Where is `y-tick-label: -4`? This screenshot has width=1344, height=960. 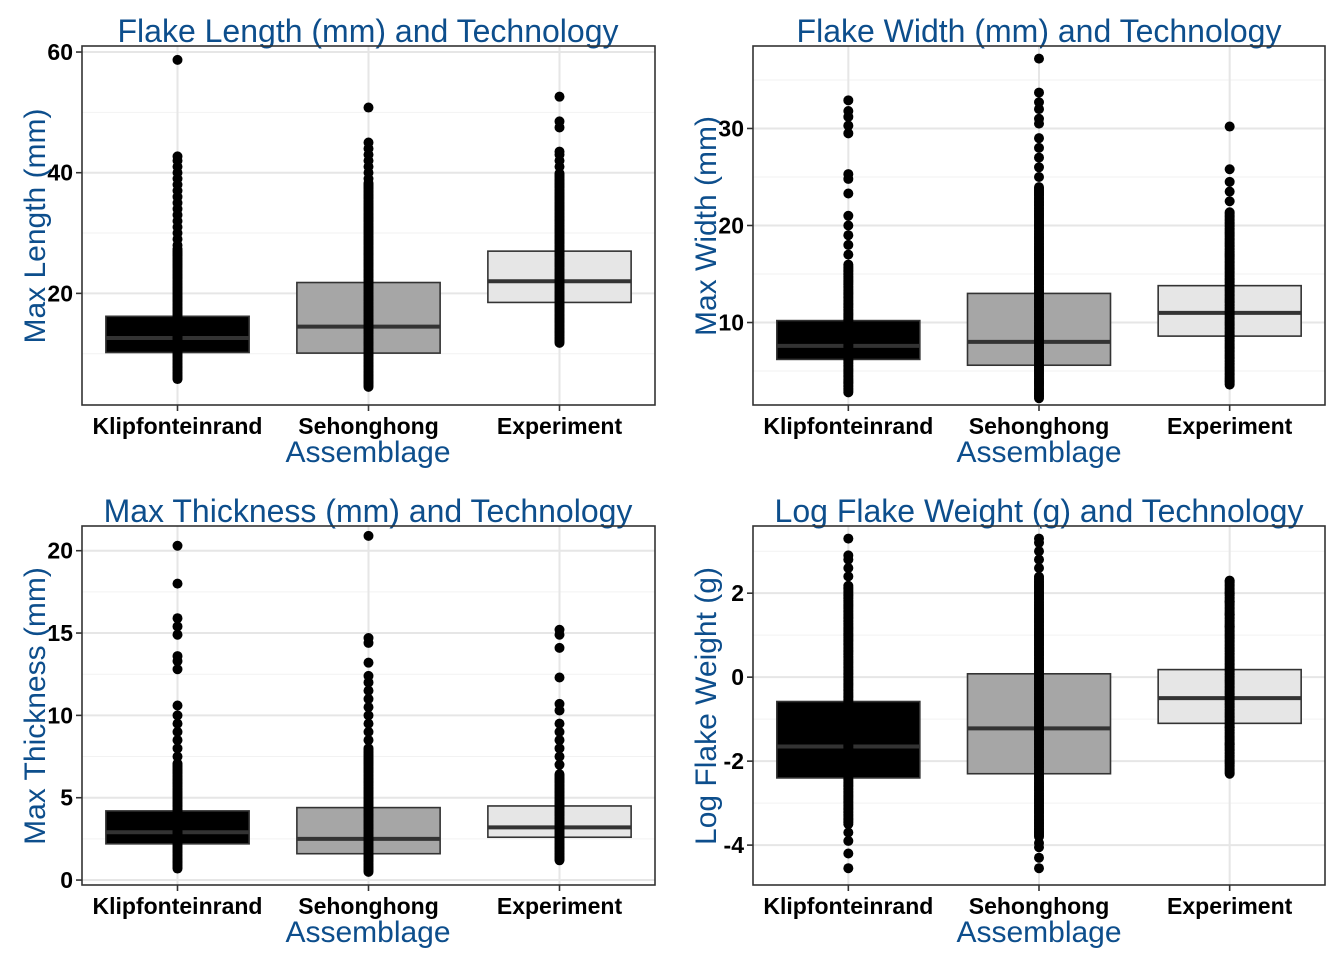 y-tick-label: -4 is located at coordinates (734, 845).